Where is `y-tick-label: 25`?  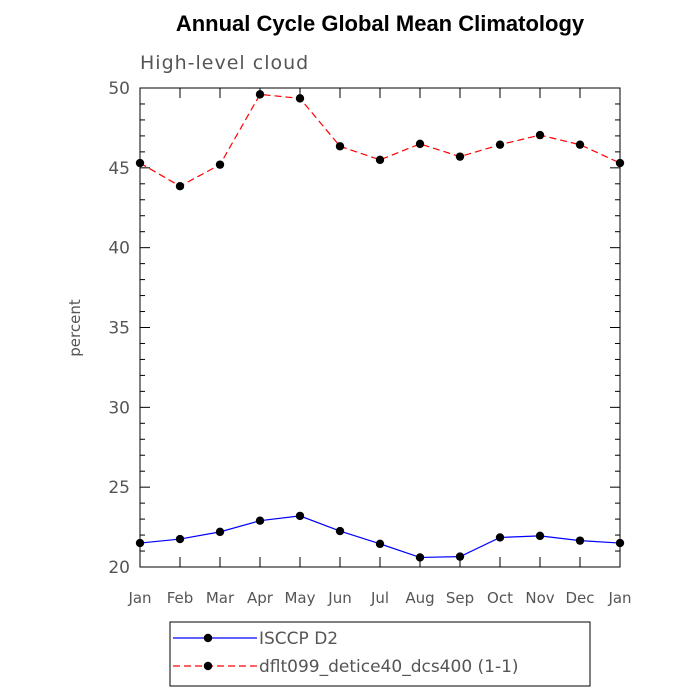 y-tick-label: 25 is located at coordinates (119, 488).